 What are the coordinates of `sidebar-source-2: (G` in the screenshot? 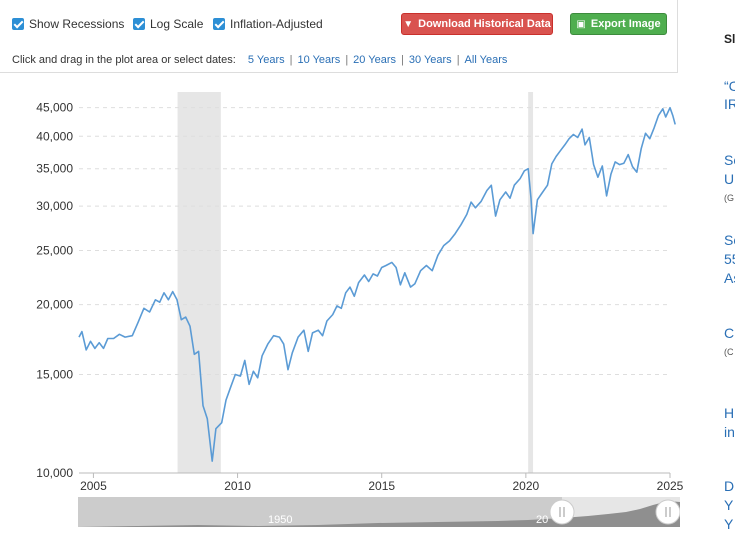 It's located at (729, 198).